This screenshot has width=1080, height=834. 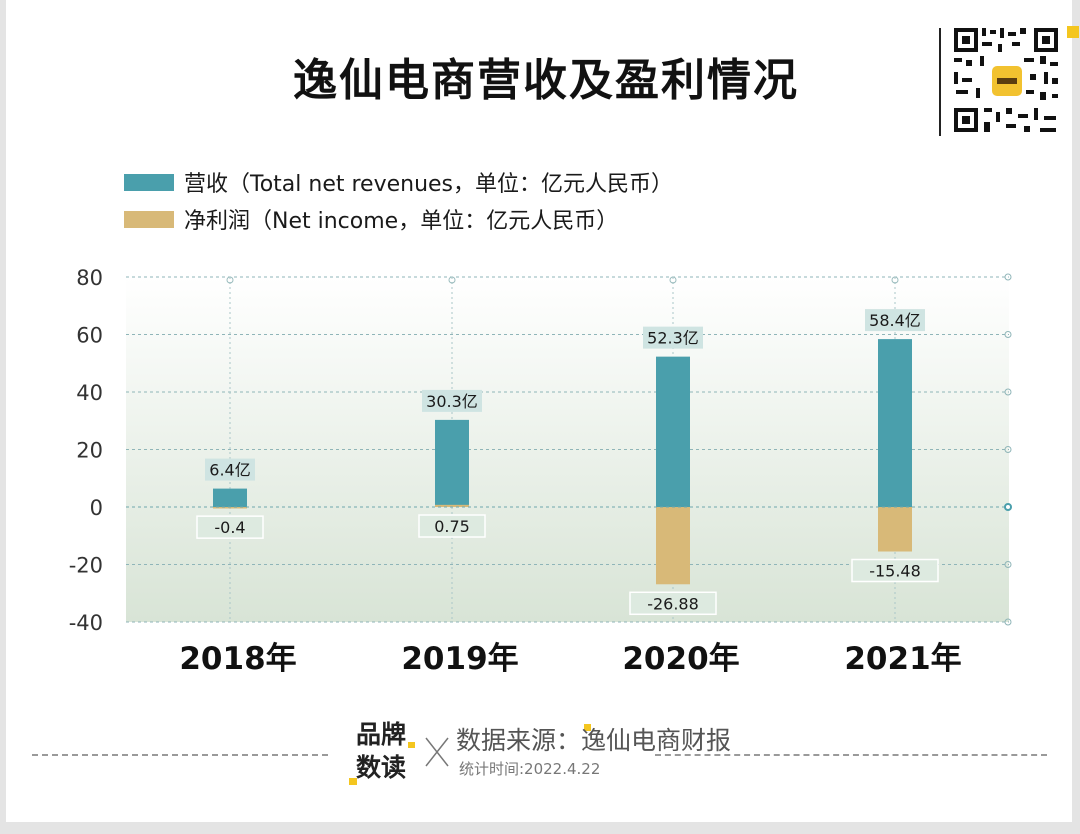 What do you see at coordinates (89, 336) in the screenshot?
I see `y-tick-label: 60` at bounding box center [89, 336].